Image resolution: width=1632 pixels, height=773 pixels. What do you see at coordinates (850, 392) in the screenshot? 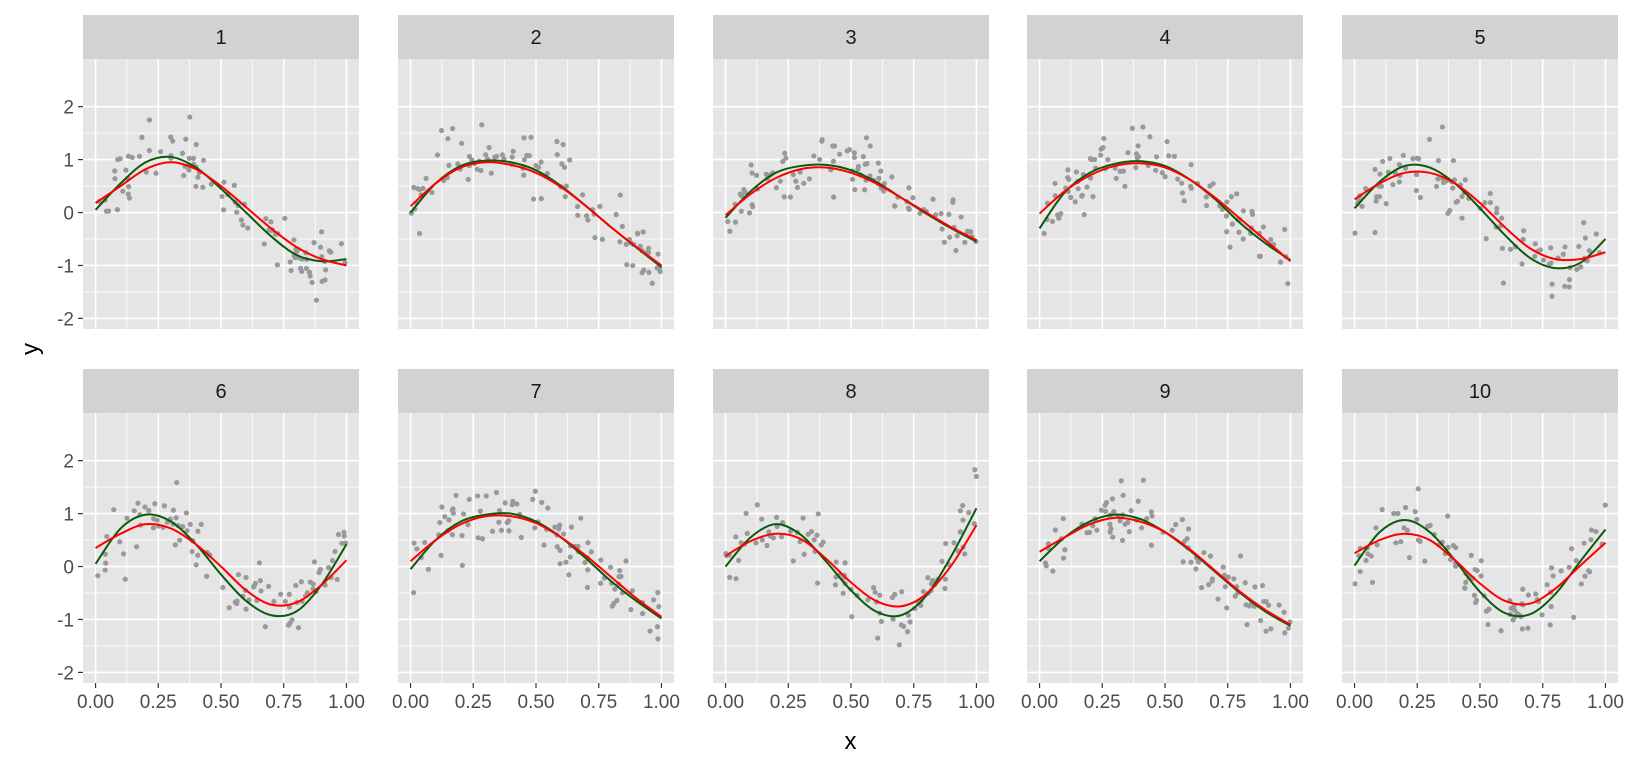
I see `facet-strip-label: 8` at bounding box center [850, 392].